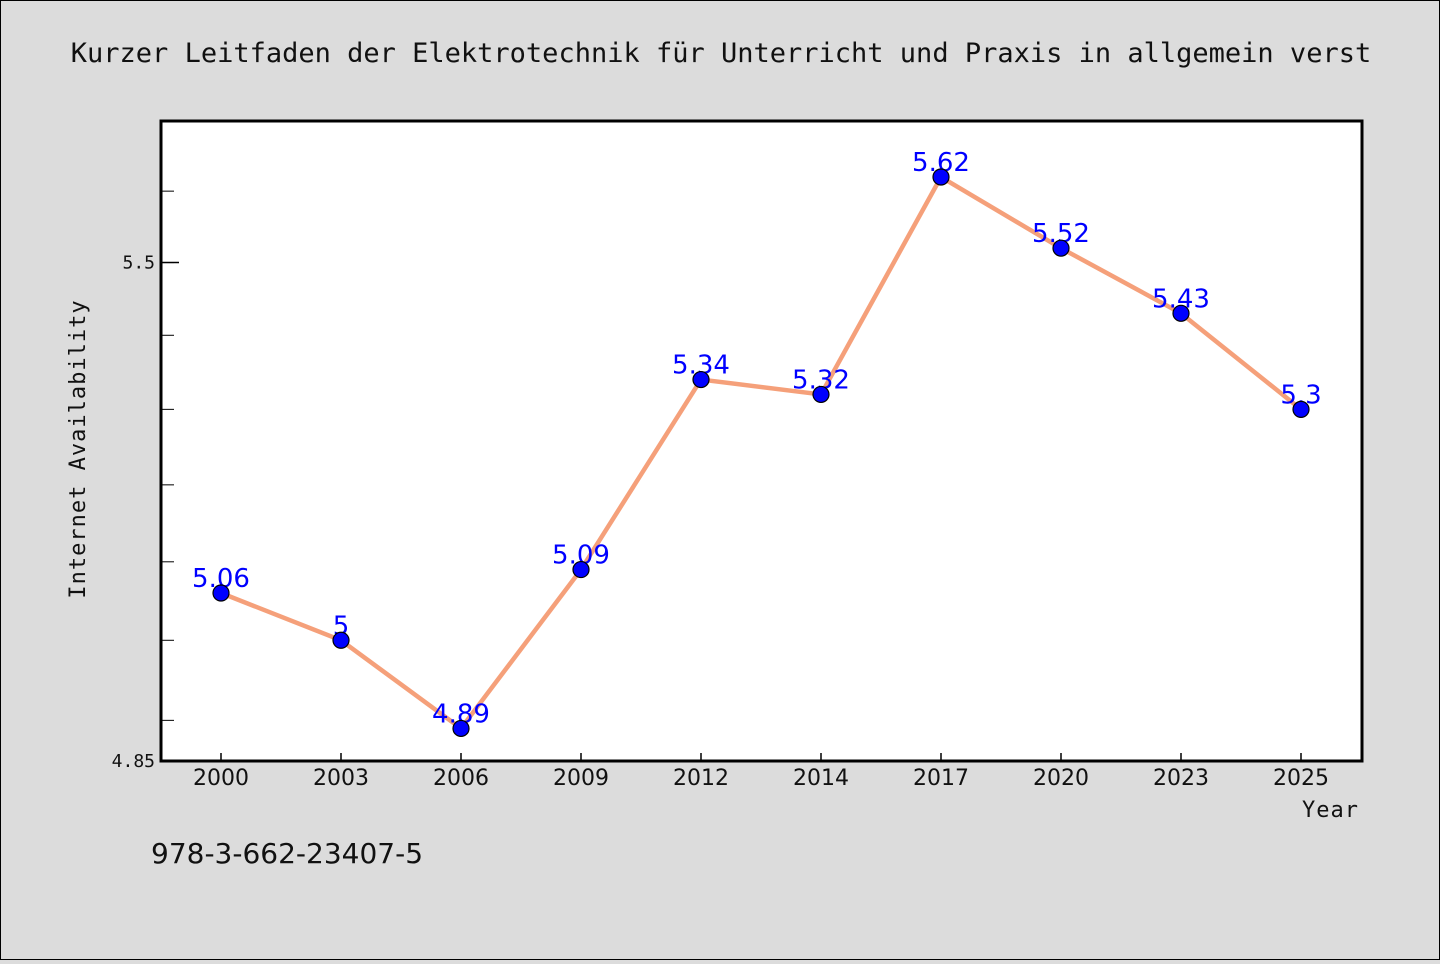 Image resolution: width=1440 pixels, height=964 pixels. What do you see at coordinates (287, 853) in the screenshot?
I see `isbn-footer: 978-3-662-23407-5` at bounding box center [287, 853].